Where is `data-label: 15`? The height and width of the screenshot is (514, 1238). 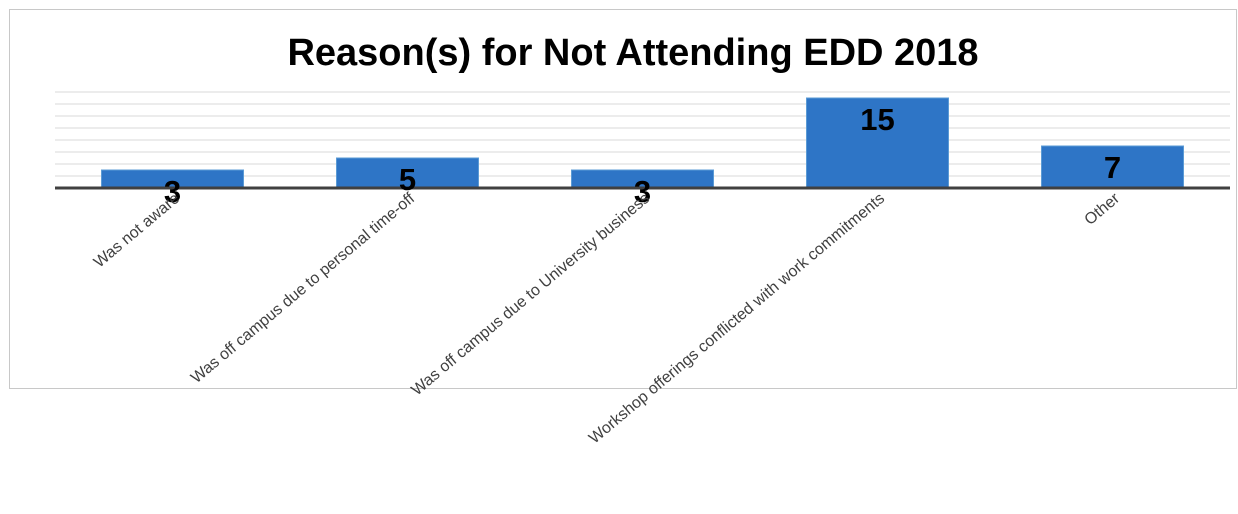 data-label: 15 is located at coordinates (877, 119).